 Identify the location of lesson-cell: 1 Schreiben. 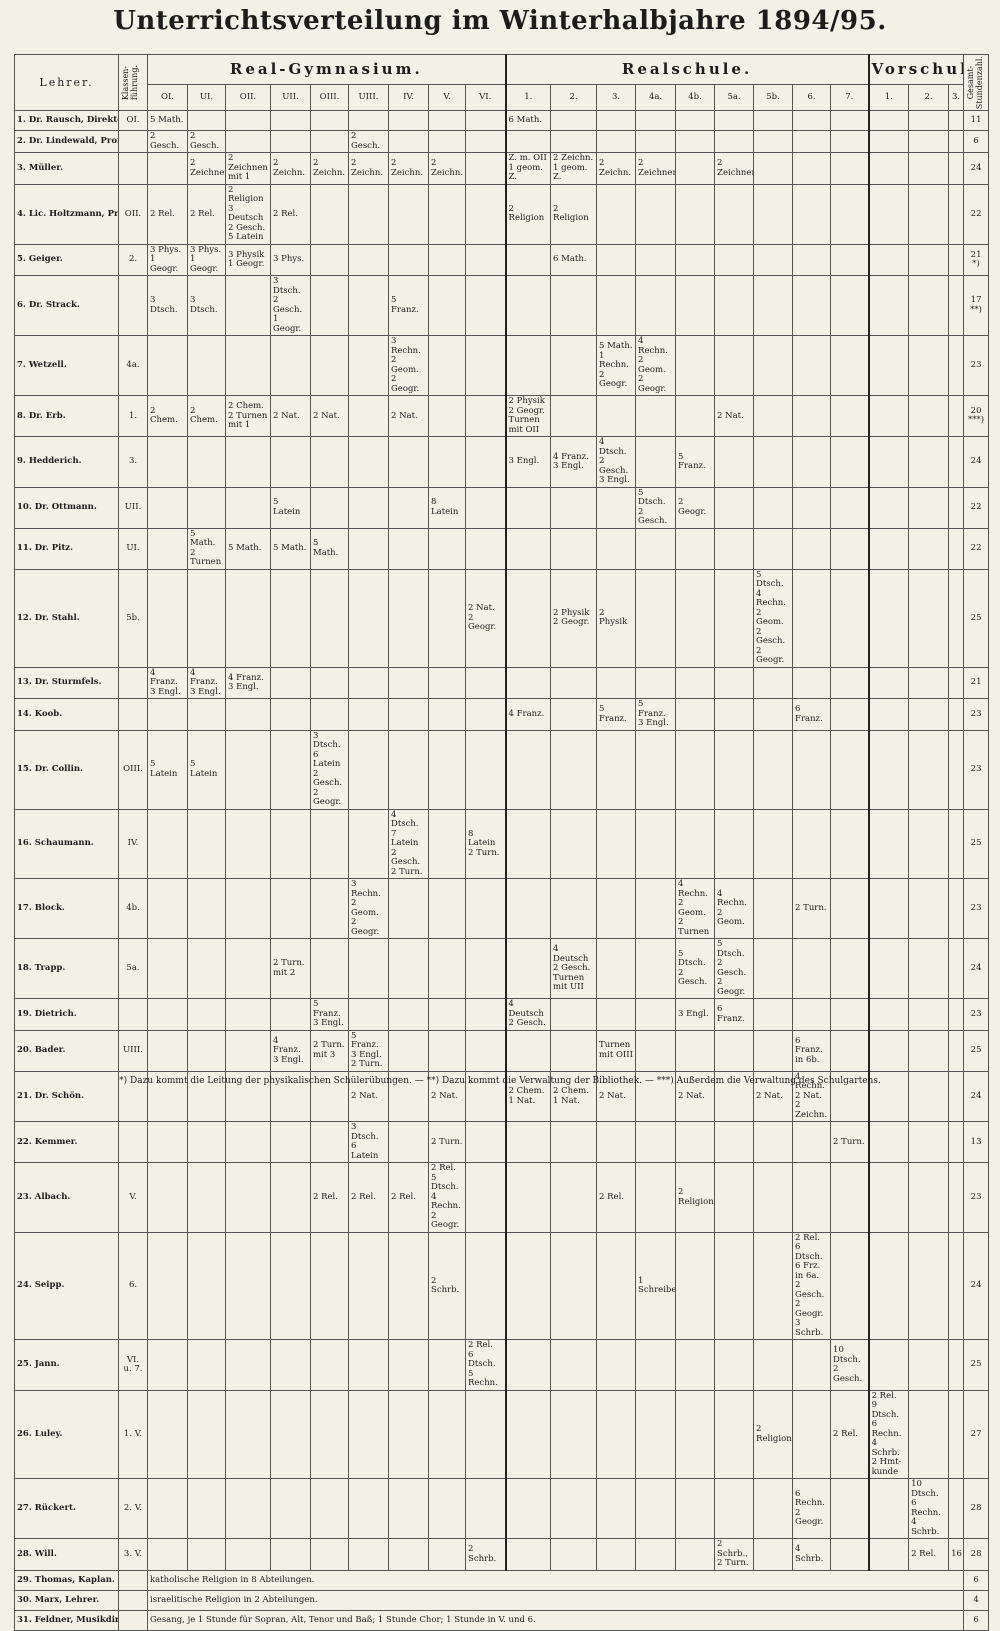
(656, 1286).